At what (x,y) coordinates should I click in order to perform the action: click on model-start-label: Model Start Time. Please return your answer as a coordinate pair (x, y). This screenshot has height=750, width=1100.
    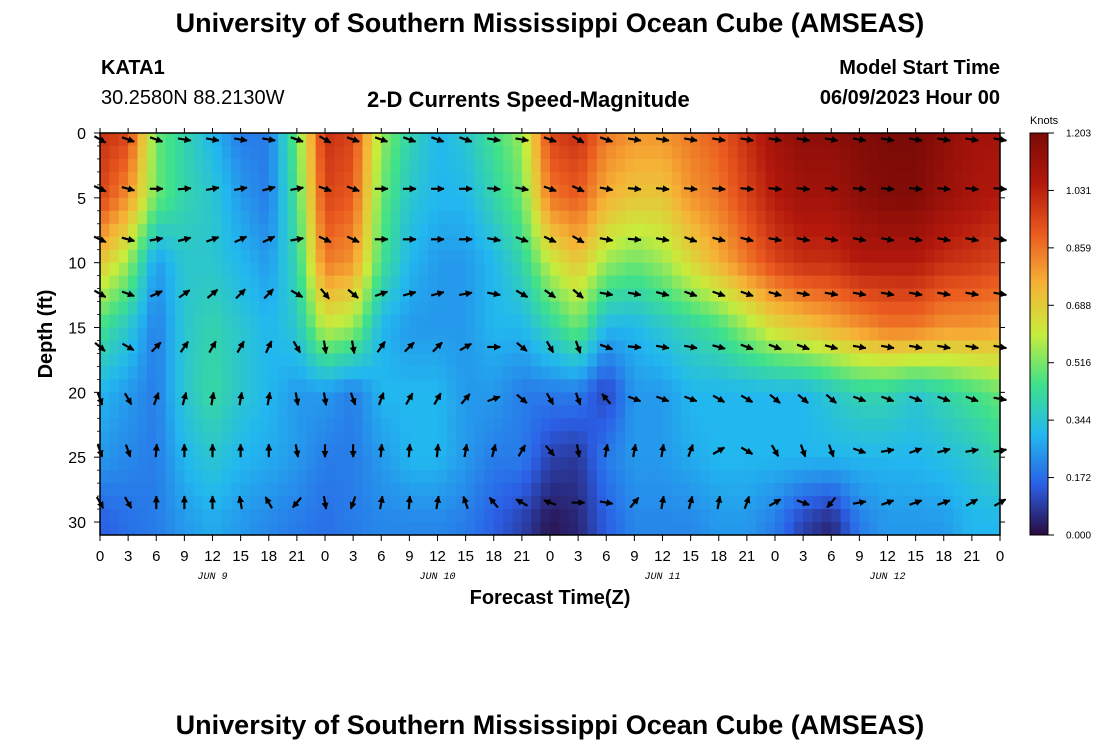
    Looking at the image, I should click on (919, 68).